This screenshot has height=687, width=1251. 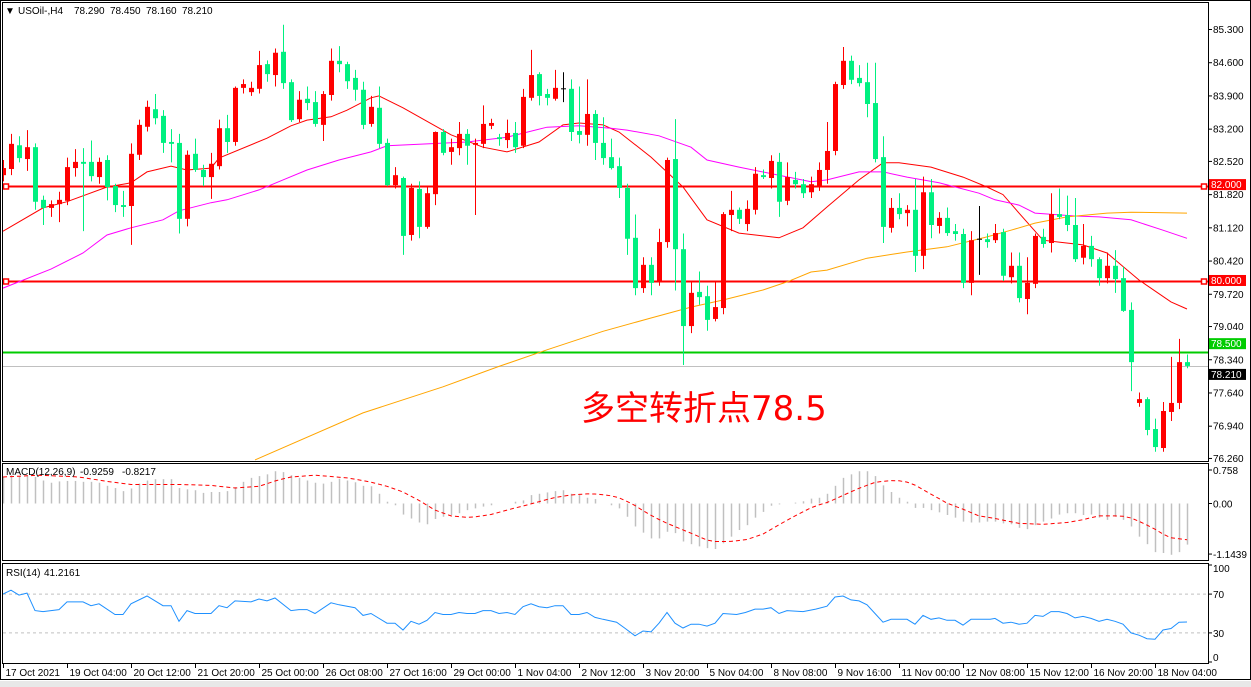 I want to click on macd-header: MACD(12,26,9) -0.9259 -0.8217, so click(x=81, y=472).